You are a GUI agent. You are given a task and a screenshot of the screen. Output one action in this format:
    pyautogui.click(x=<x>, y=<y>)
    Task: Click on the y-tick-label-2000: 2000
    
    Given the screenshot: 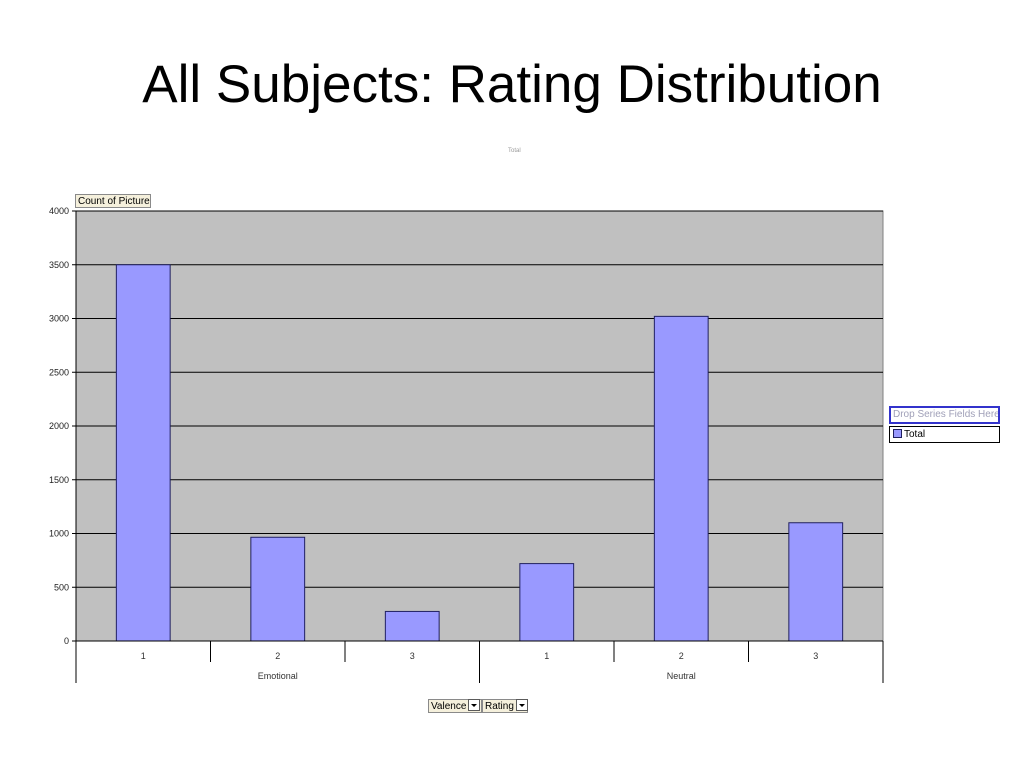 What is the action you would take?
    pyautogui.click(x=59, y=426)
    